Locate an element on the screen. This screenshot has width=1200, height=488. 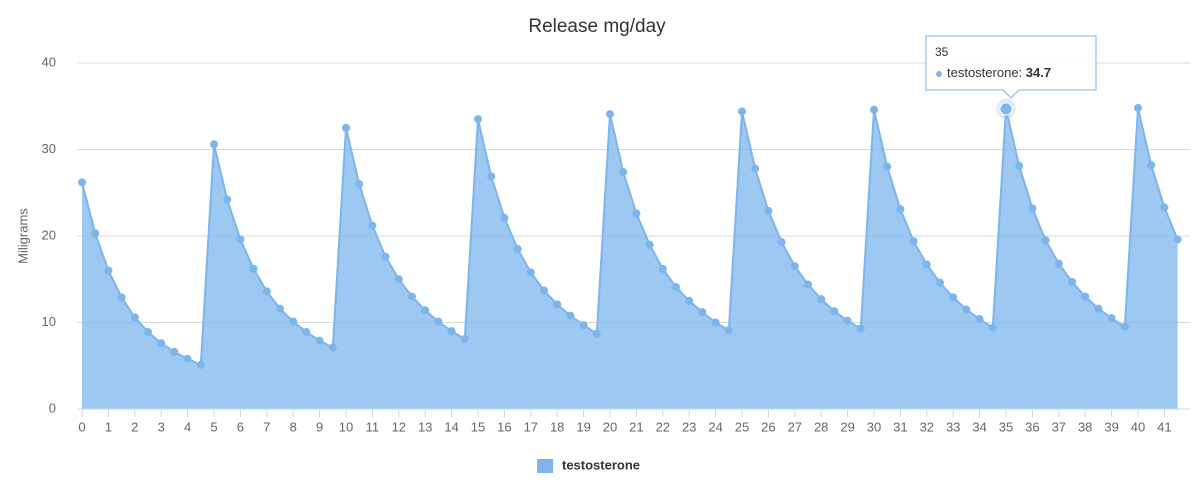
x-tick-label: 40 is located at coordinates (1138, 426).